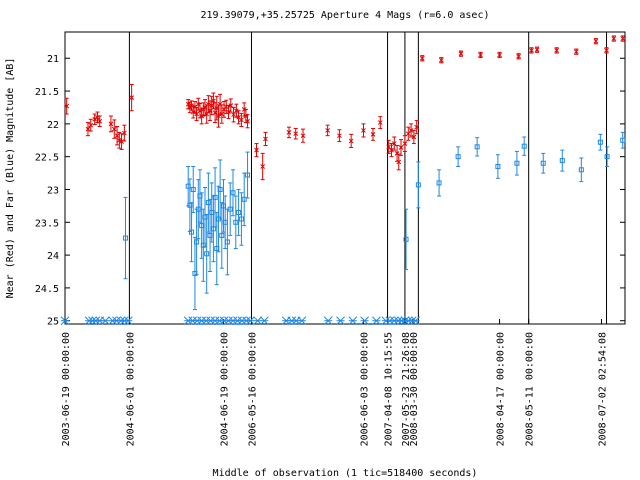 The image size is (640, 480). I want to click on far-upper-limits, so click(240, 321).